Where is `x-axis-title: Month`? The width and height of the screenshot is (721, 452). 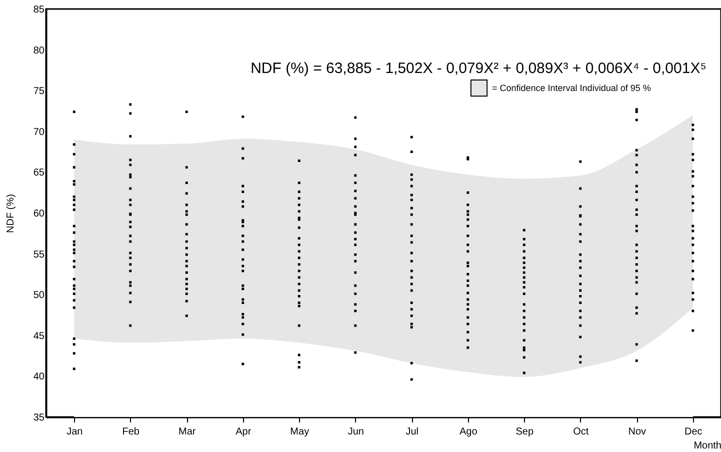 x-axis-title: Month is located at coordinates (707, 446).